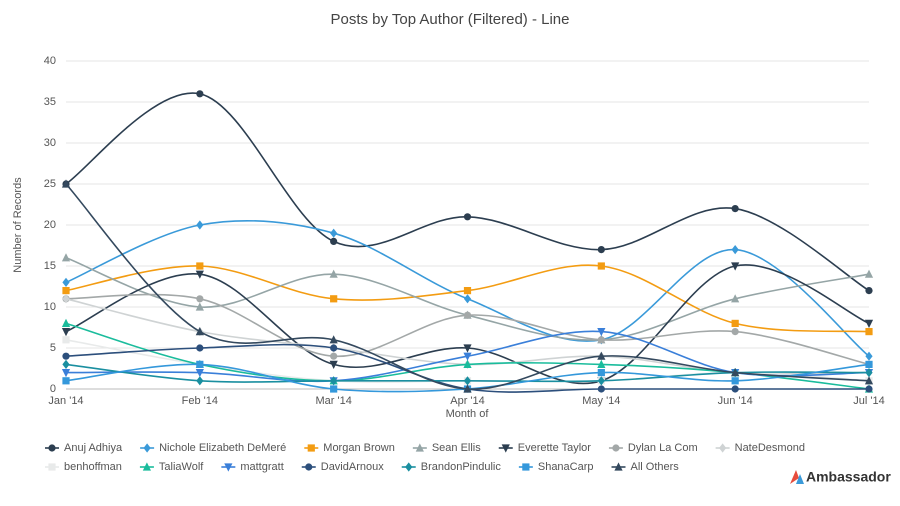  What do you see at coordinates (200, 401) in the screenshot?
I see `x-tick-label: Feb '14` at bounding box center [200, 401].